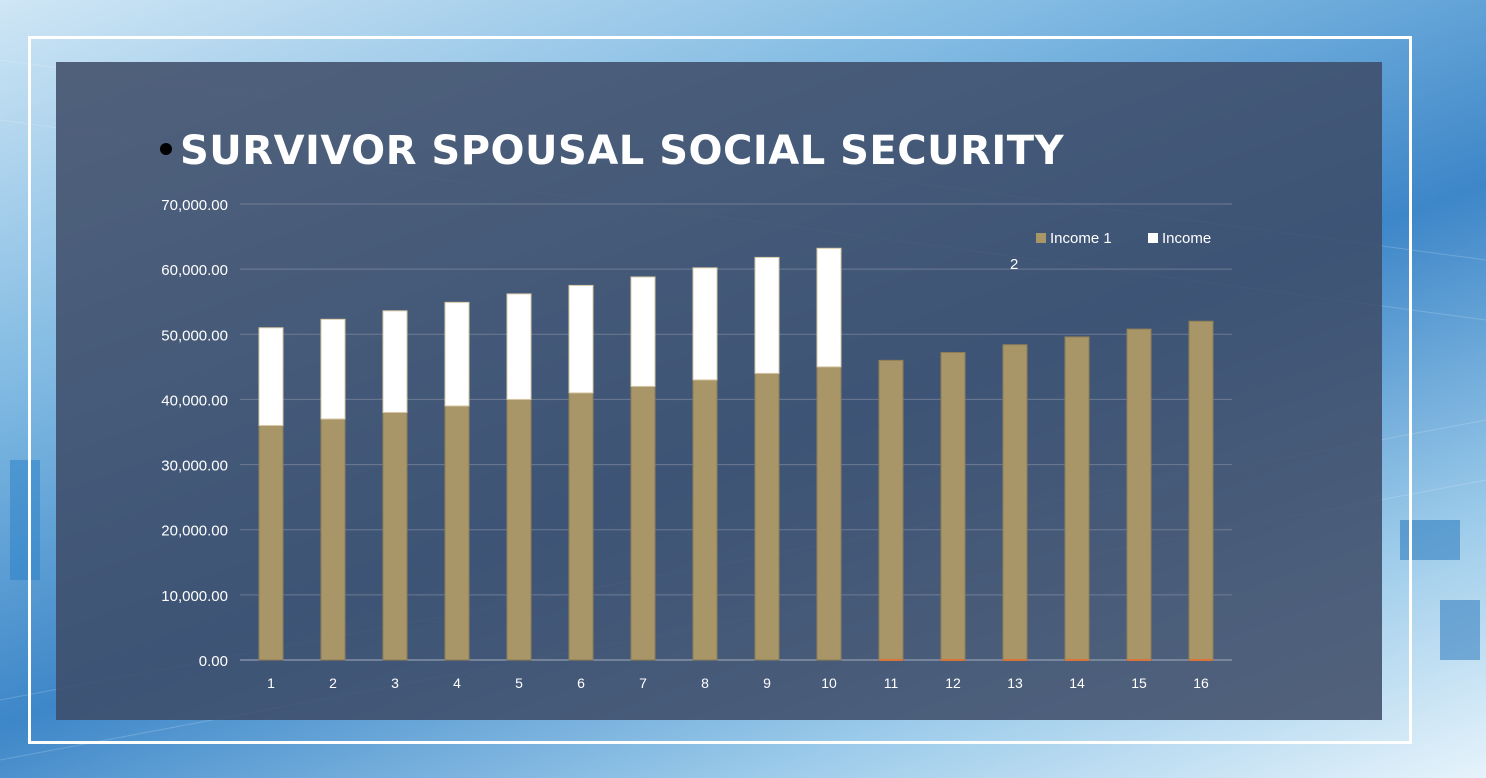 Image resolution: width=1486 pixels, height=778 pixels. Describe the element at coordinates (213, 661) in the screenshot. I see `y-tick-label: 0.00` at that location.